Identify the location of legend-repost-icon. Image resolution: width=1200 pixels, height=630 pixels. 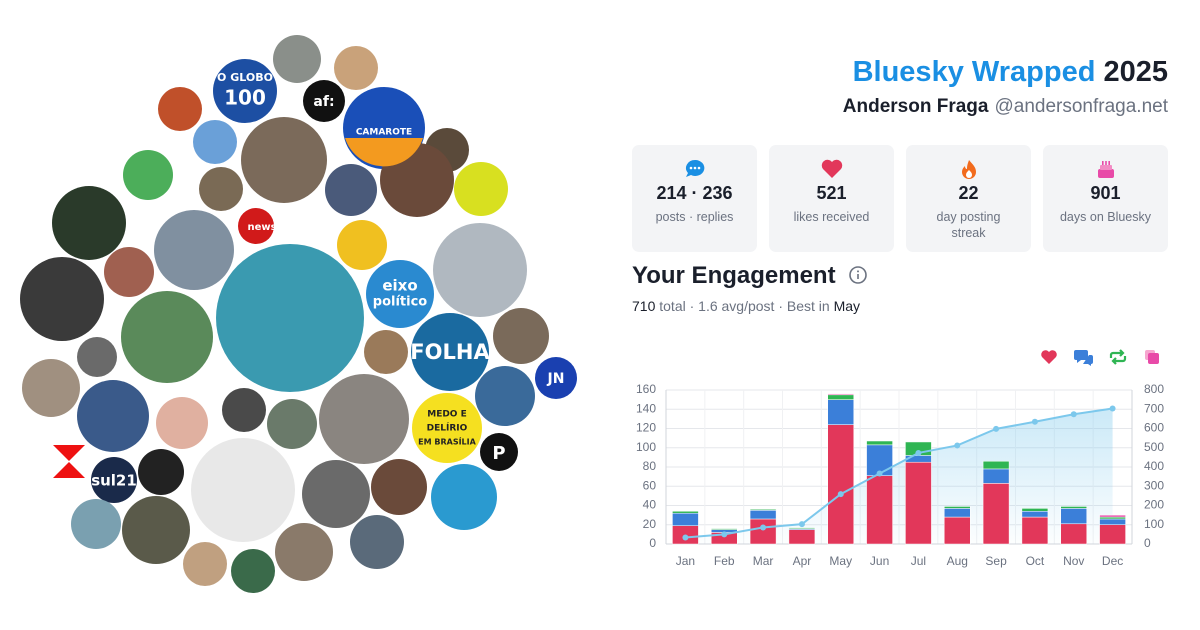
(1118, 357).